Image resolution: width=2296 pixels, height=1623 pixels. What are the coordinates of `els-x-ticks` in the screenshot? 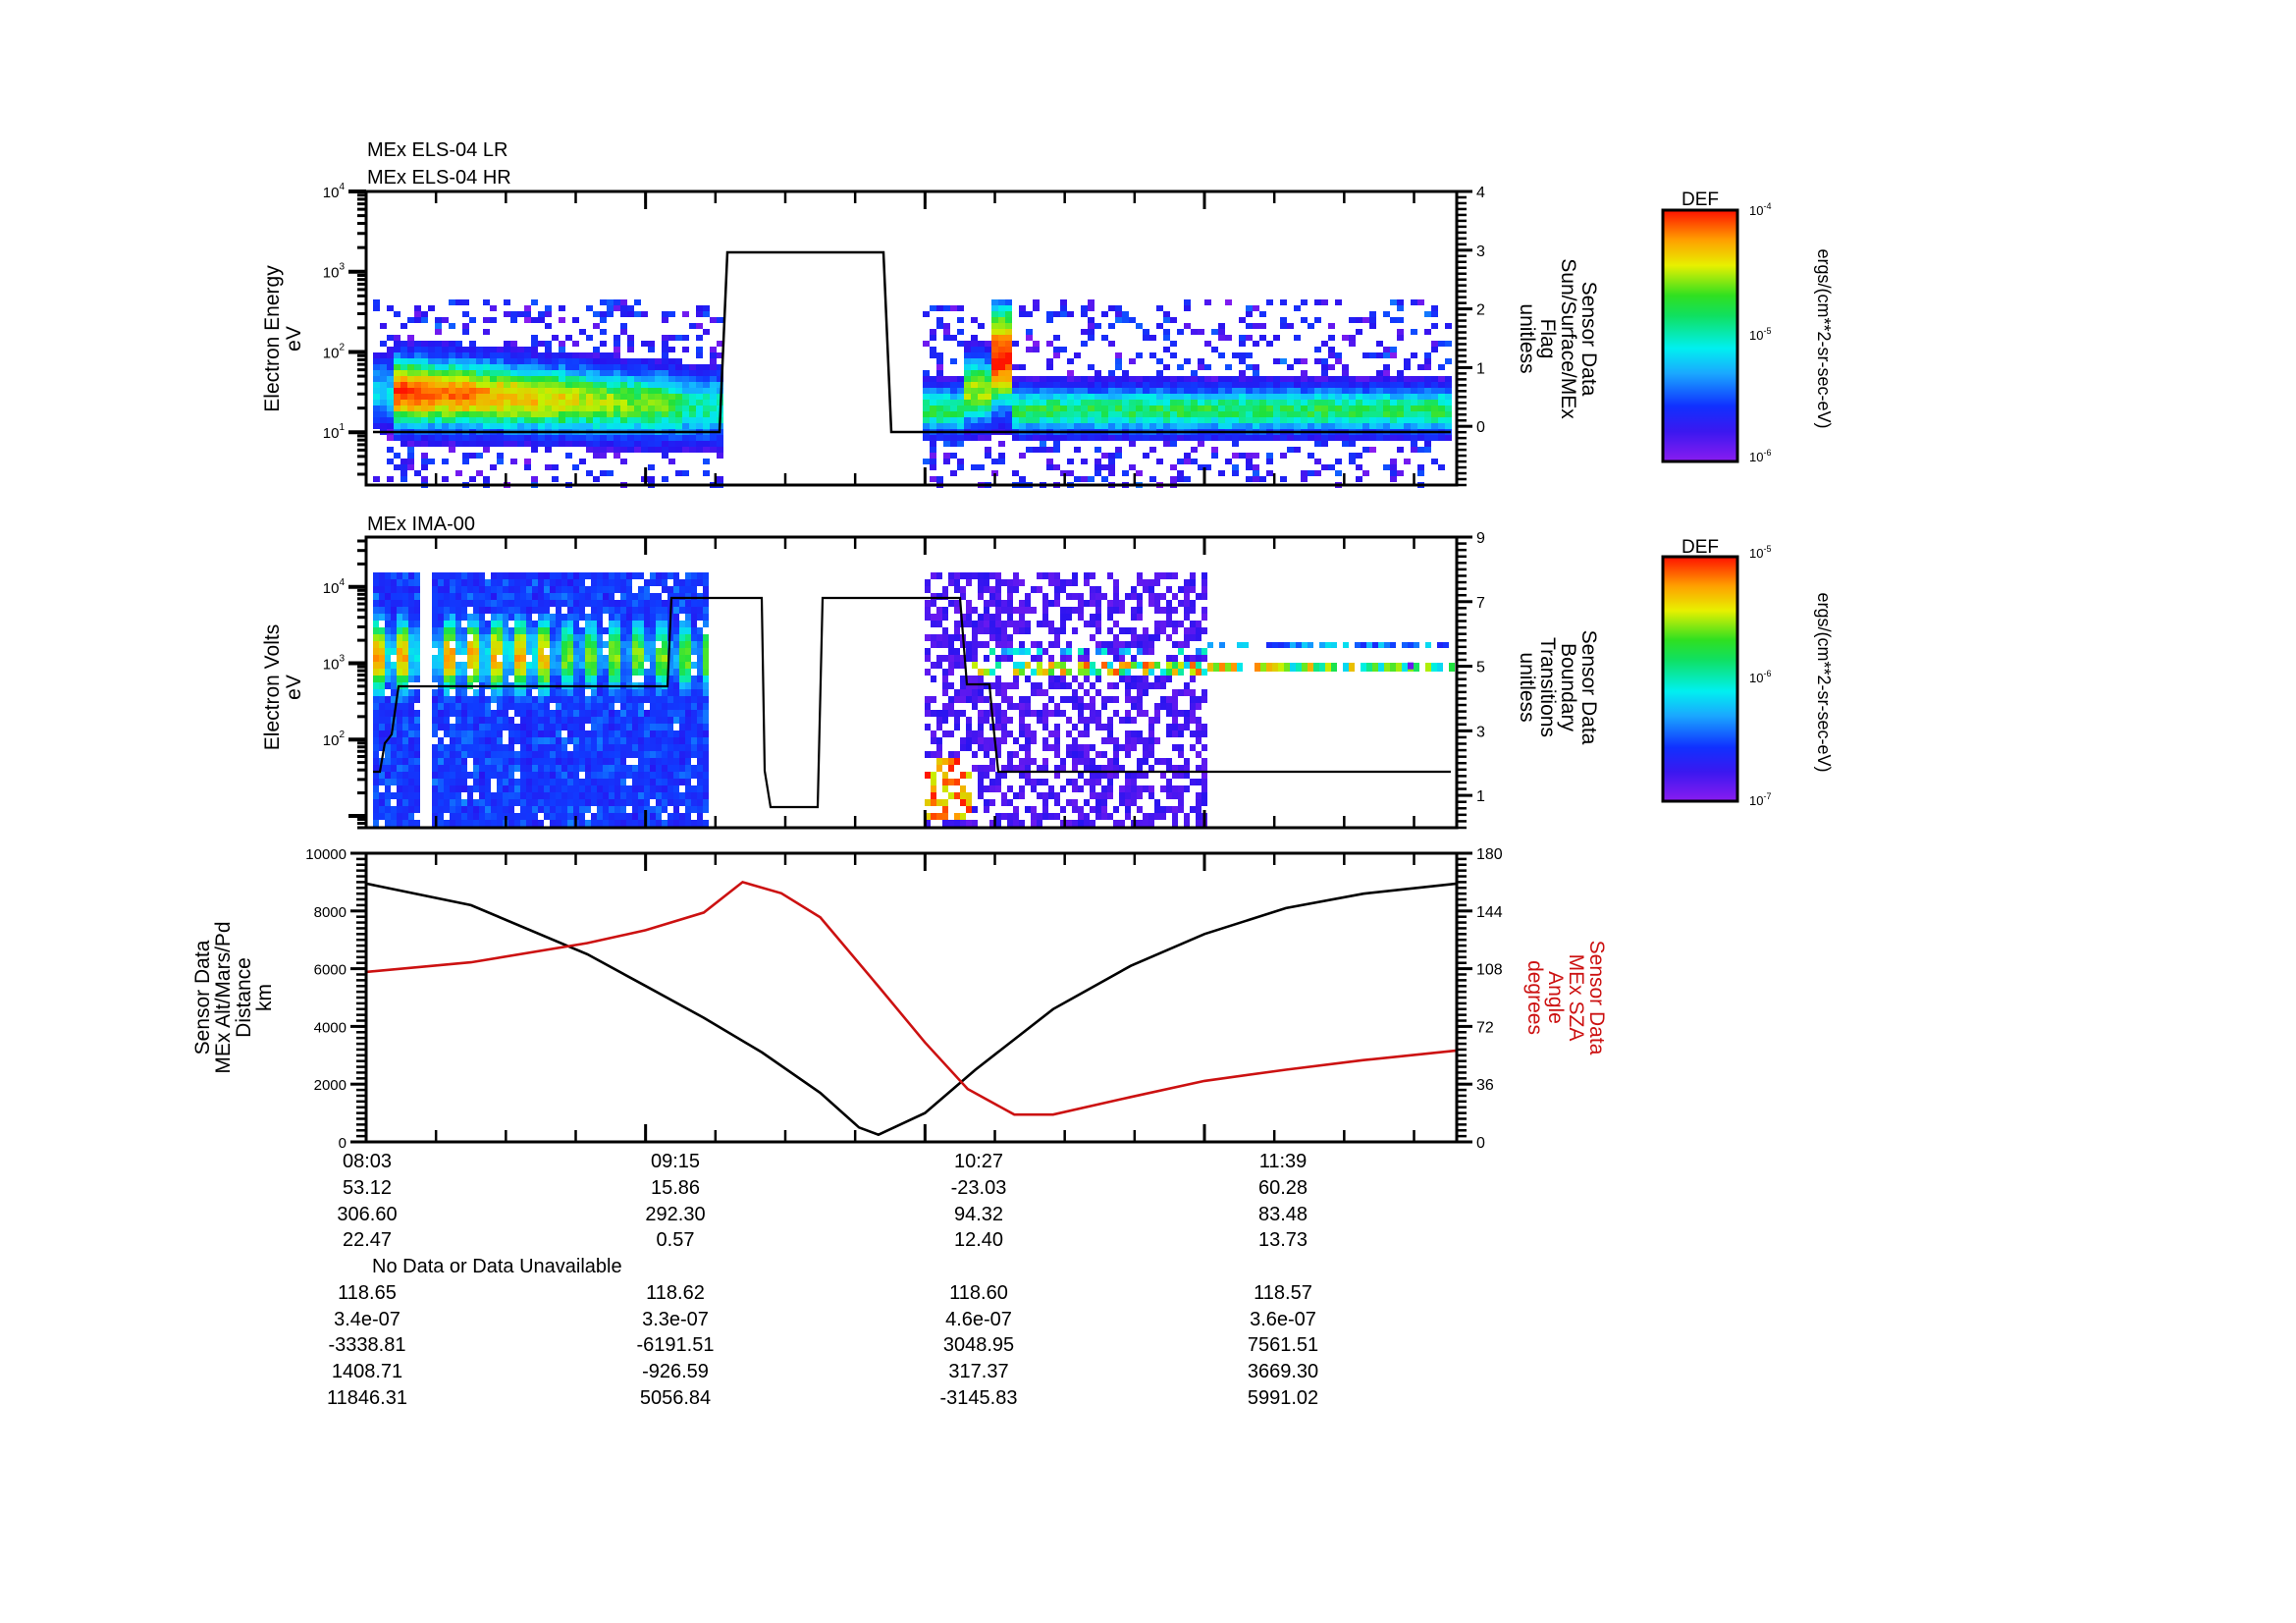 It's located at (889, 338).